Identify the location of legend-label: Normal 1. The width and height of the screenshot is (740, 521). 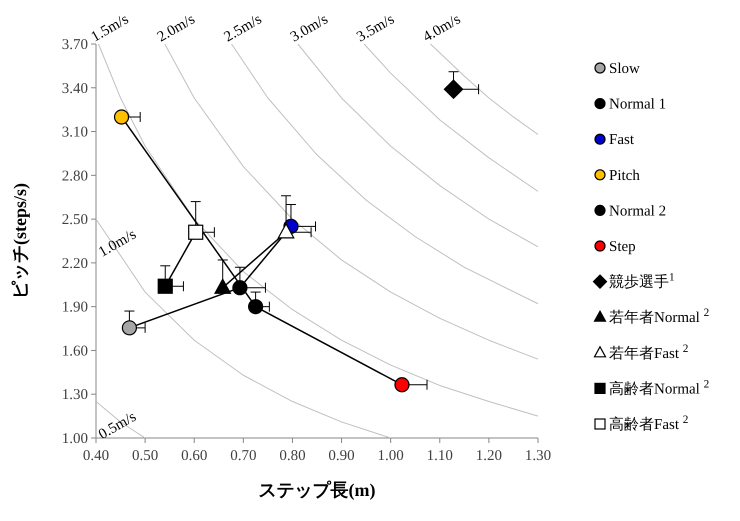
(637, 104).